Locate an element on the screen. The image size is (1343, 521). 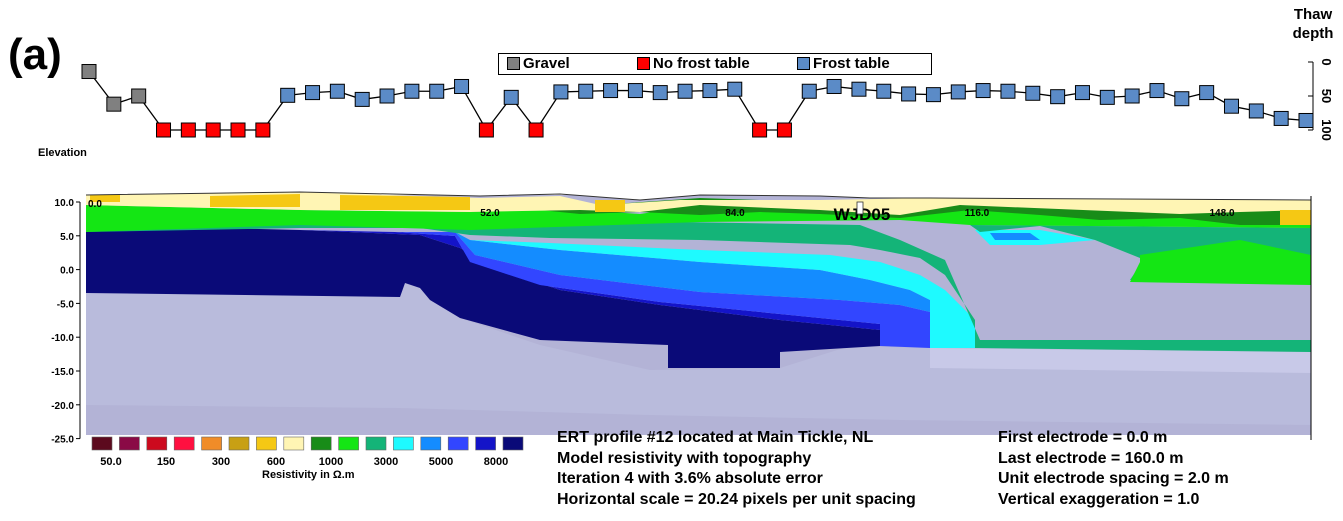
thaw-axis-tick-label: 50 is located at coordinates (1326, 96).